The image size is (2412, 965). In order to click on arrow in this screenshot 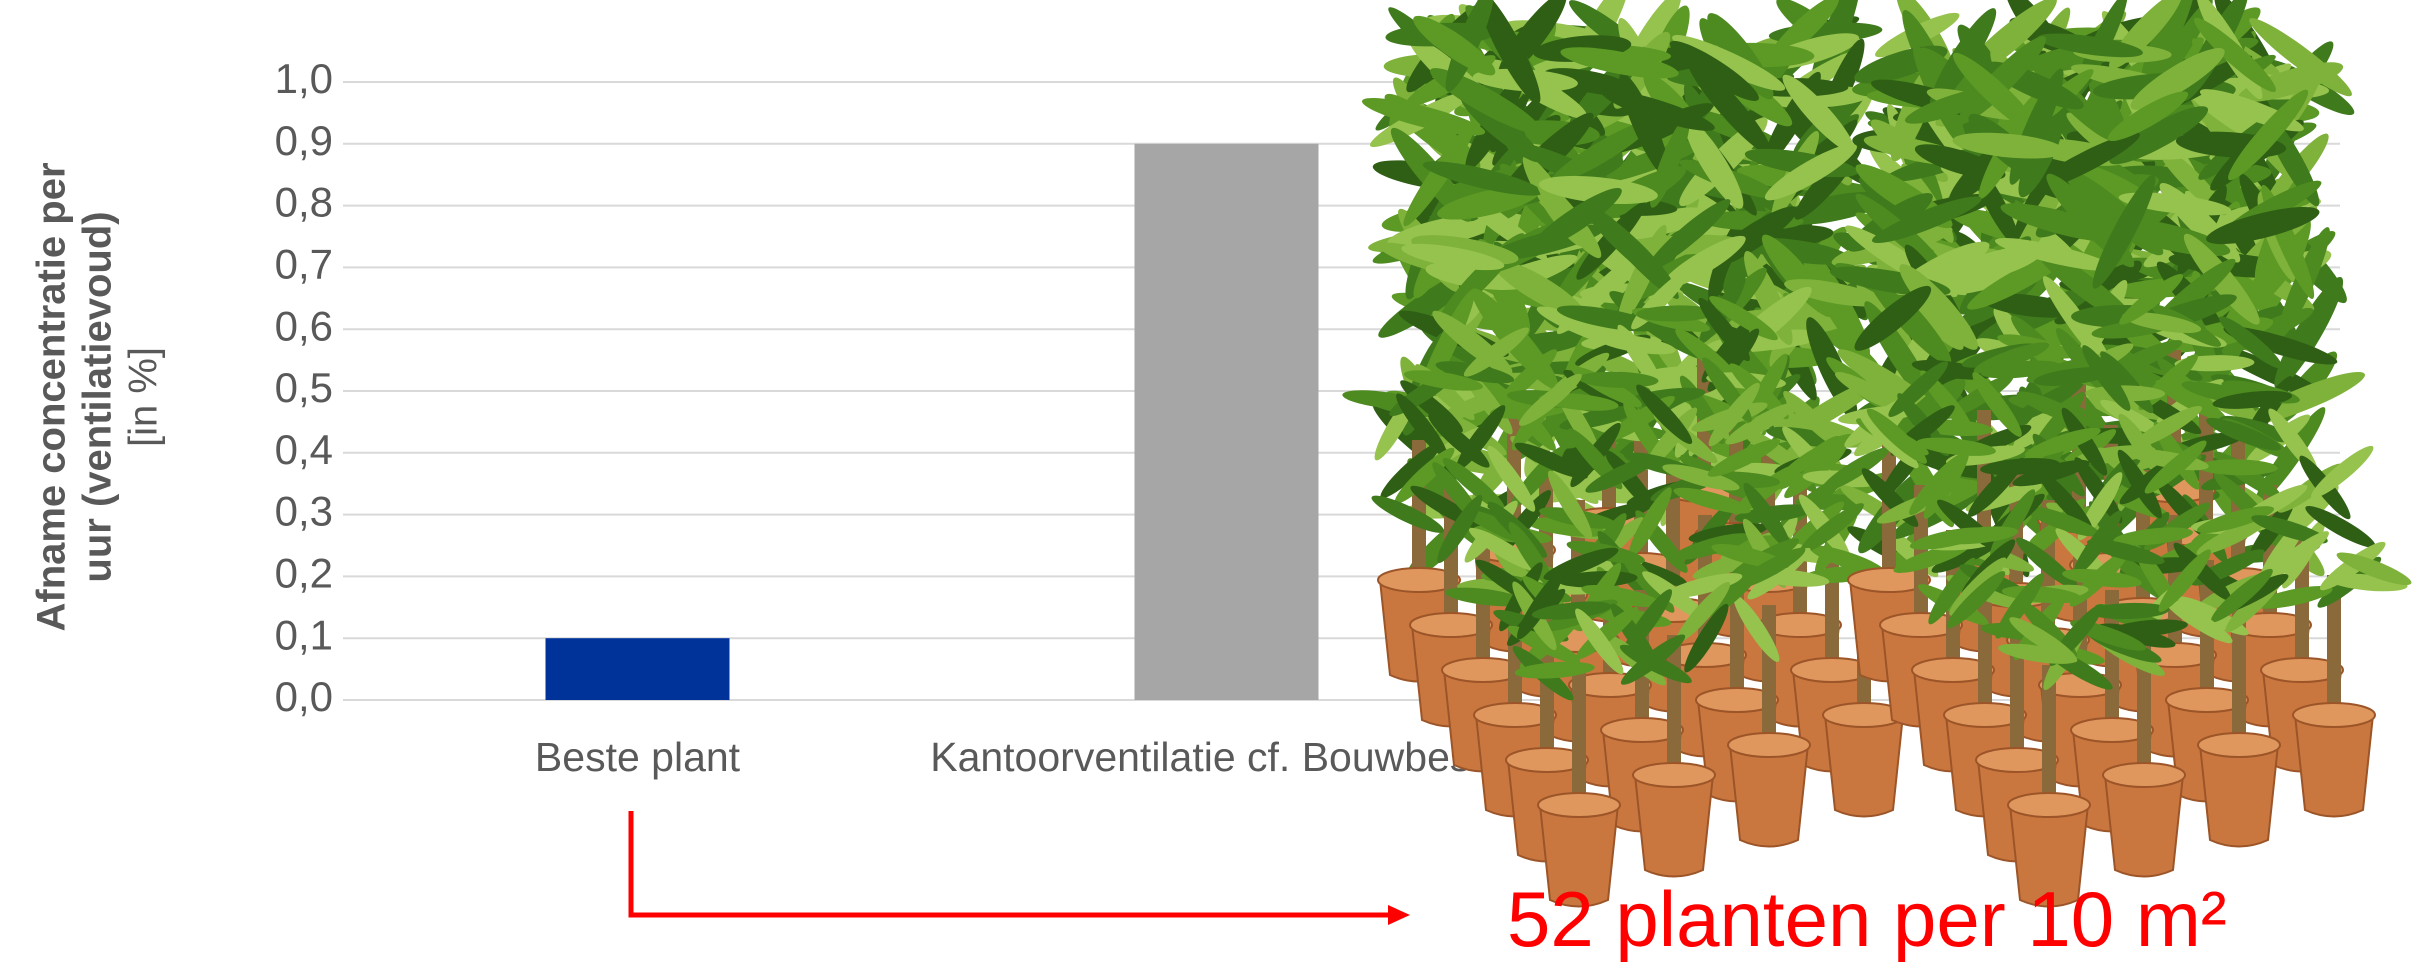, I will do `click(1019, 868)`.